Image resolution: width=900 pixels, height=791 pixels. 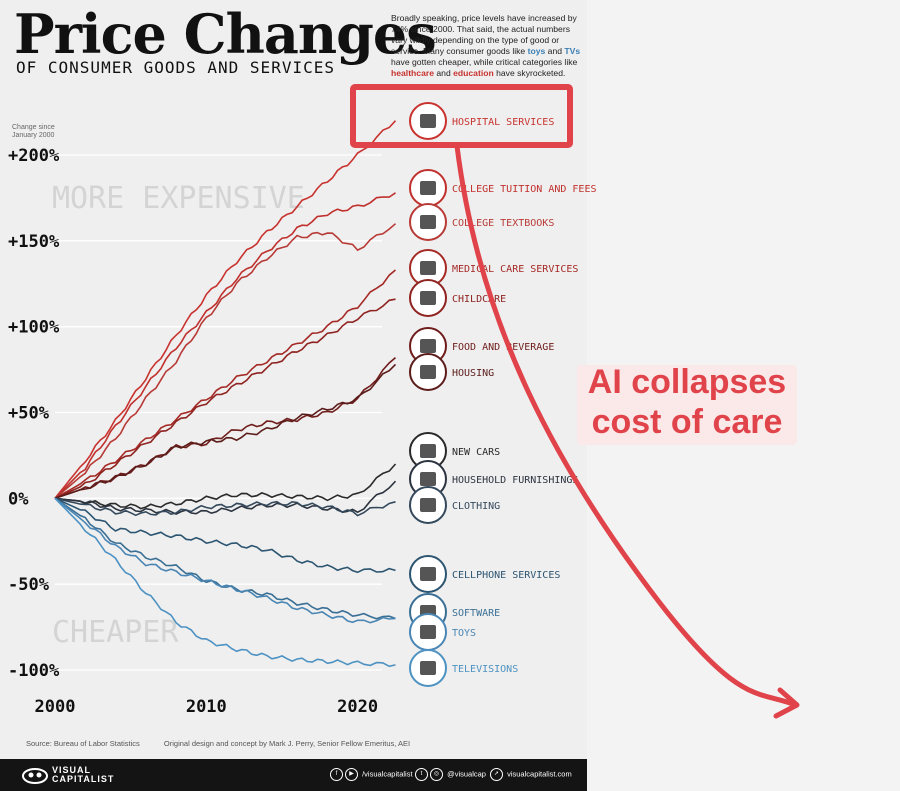 I want to click on website-link: visualcapitalist.com, so click(x=539, y=774).